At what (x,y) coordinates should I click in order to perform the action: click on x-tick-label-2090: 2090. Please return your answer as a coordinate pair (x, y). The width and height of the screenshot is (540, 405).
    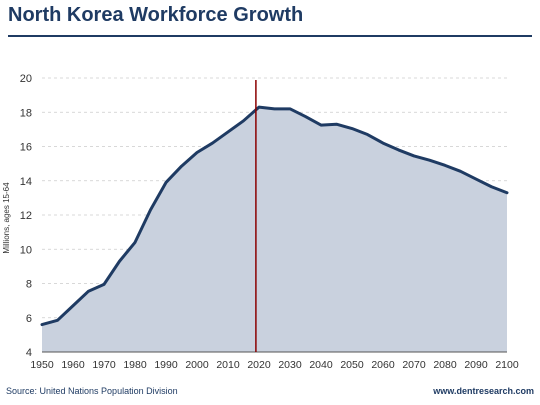
    Looking at the image, I should click on (476, 365).